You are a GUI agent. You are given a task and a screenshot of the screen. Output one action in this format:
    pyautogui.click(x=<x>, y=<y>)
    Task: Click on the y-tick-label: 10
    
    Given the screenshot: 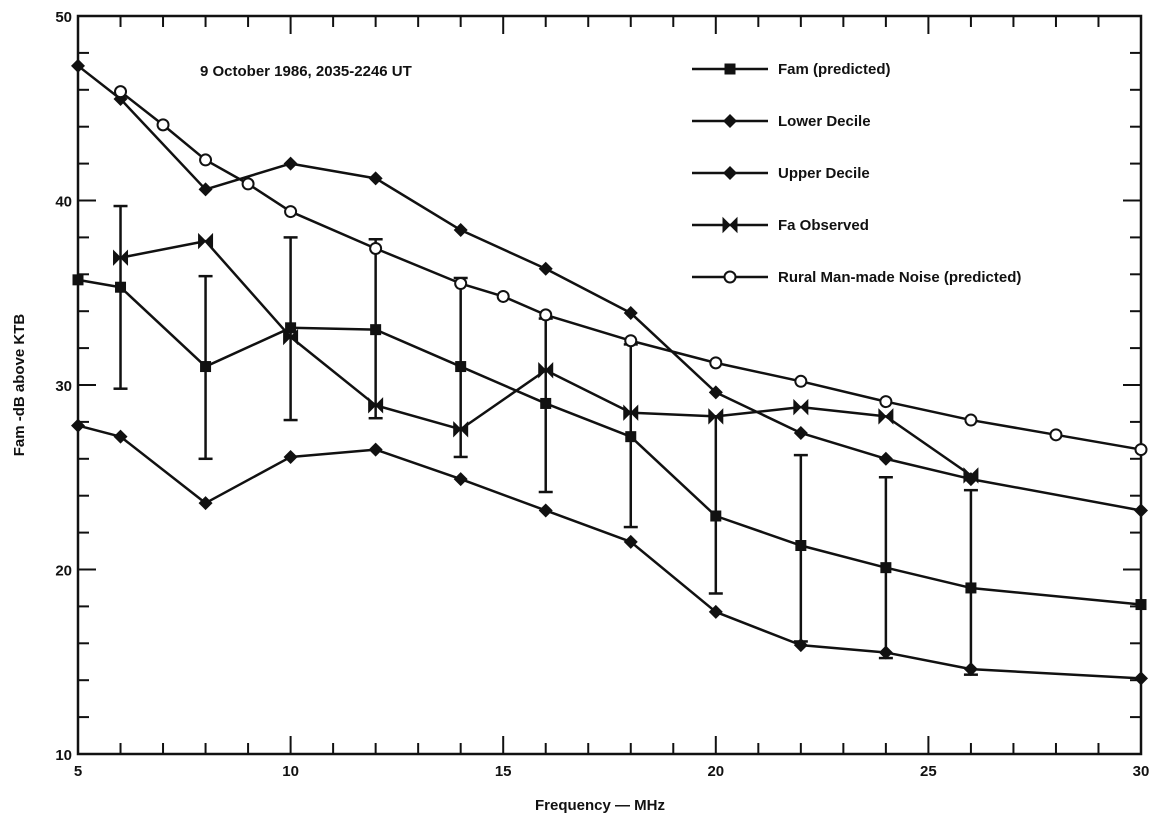 What is the action you would take?
    pyautogui.click(x=63, y=755)
    